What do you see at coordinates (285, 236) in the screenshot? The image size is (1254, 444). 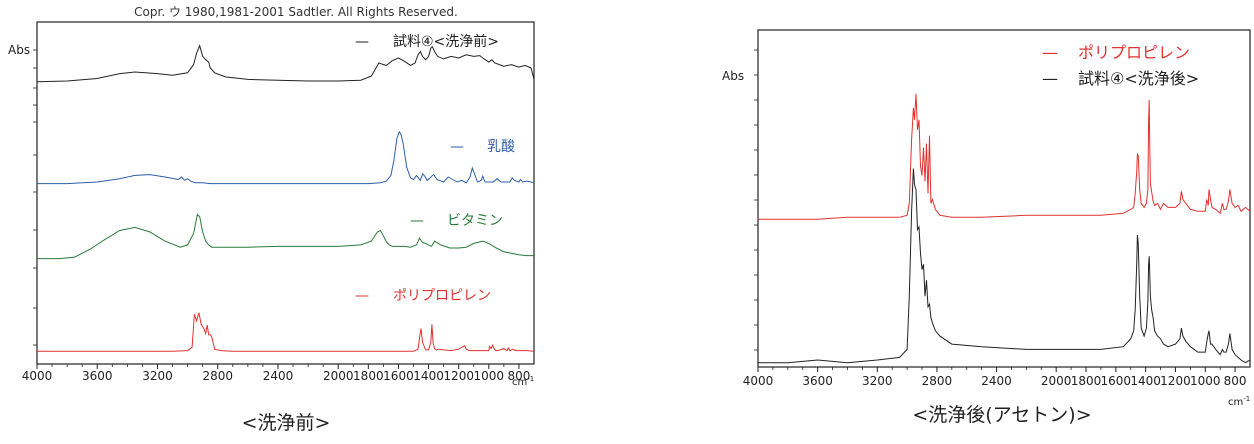 I see `series-line-vitamin` at bounding box center [285, 236].